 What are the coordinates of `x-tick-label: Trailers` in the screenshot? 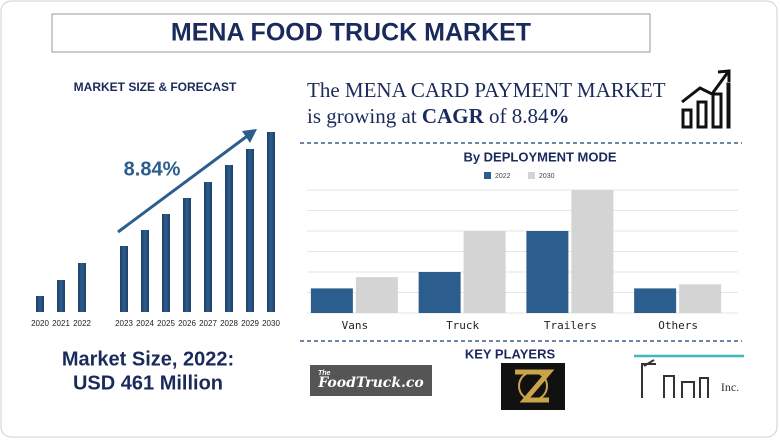 It's located at (570, 325).